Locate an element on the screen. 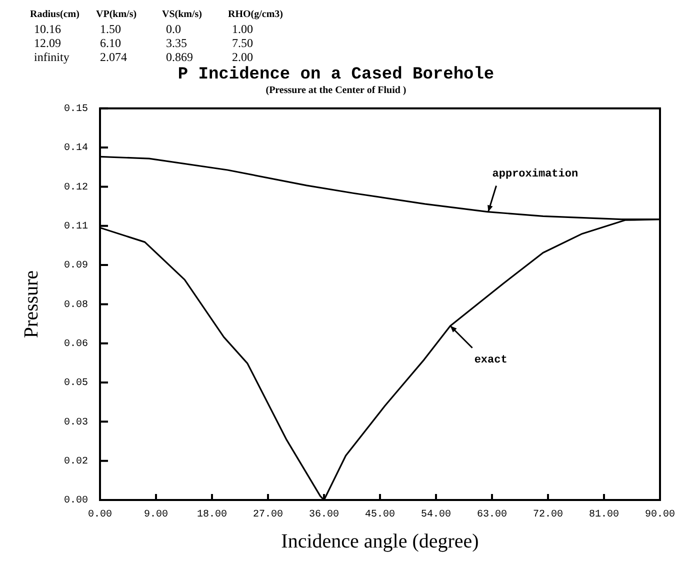  text: Radius(cm) VP(km/s) VS(km/s) RHO(g/cm3) is located at coordinates (156, 14).